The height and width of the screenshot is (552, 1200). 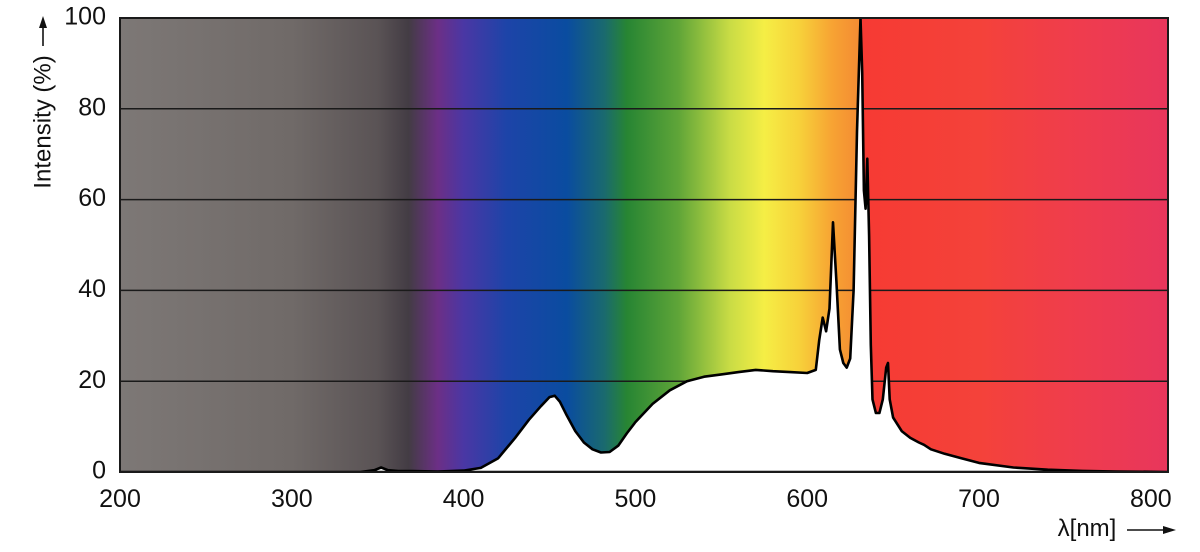 I want to click on y-tick-label: 0, so click(x=99, y=471).